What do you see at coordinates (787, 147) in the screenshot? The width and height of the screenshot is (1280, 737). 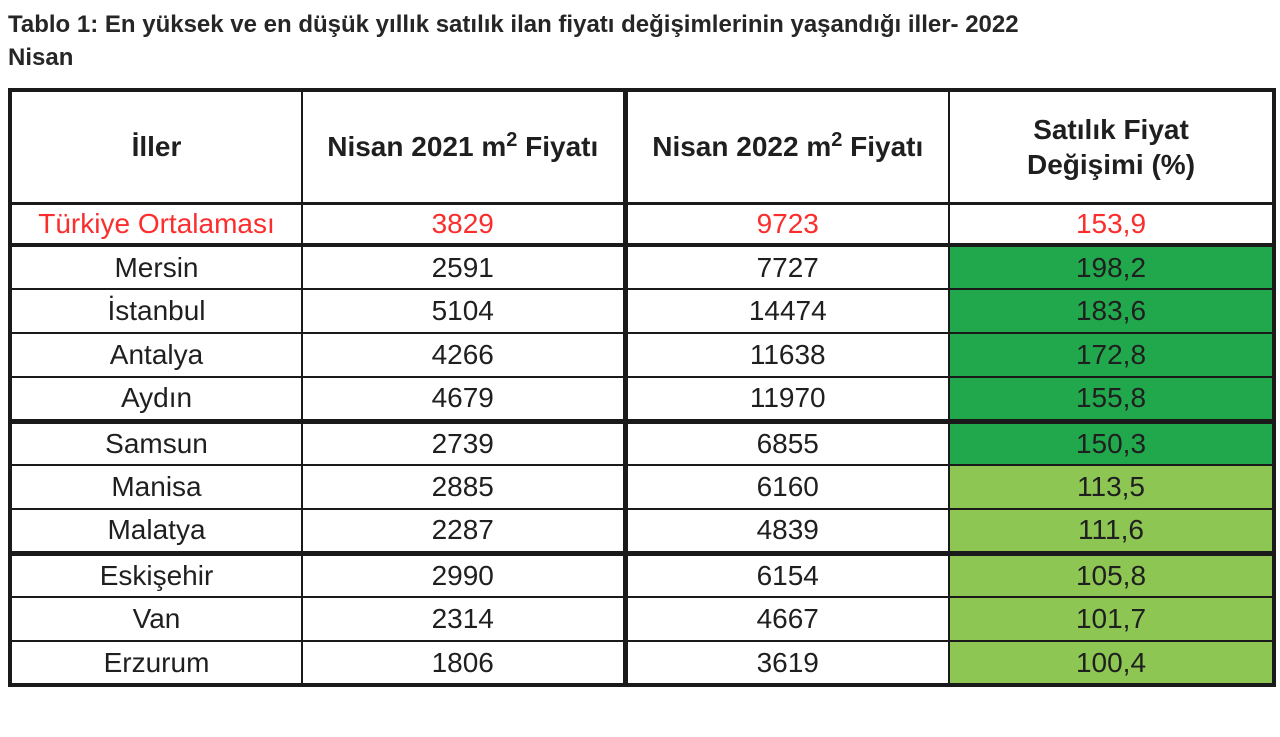 I see `header-2022-price: Nisan 2022 m2 Fiyatı` at bounding box center [787, 147].